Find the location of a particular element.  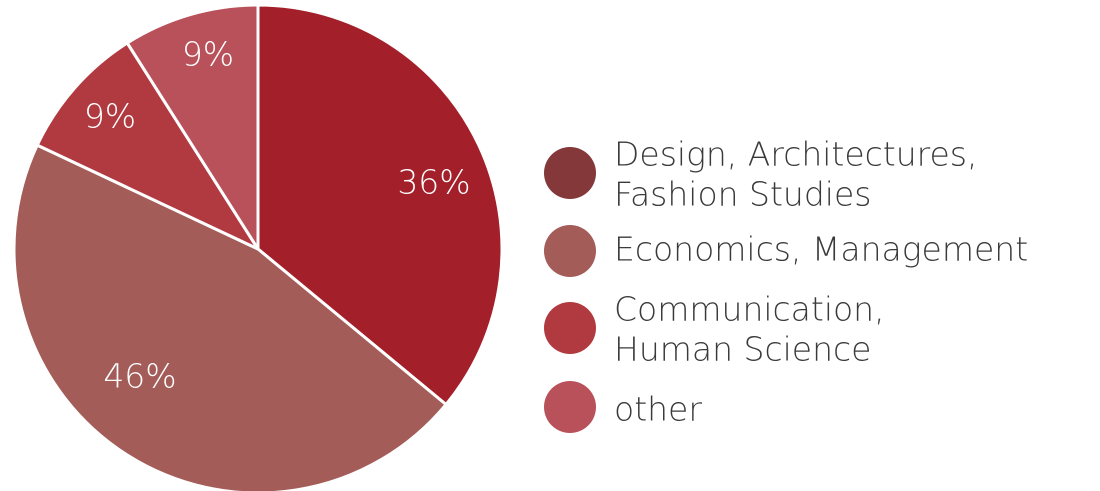

pie-slice-label-3: 9% is located at coordinates (110, 116).